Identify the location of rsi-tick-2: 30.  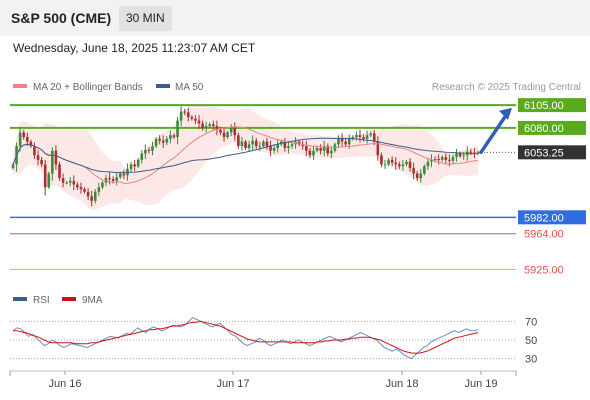
(531, 360).